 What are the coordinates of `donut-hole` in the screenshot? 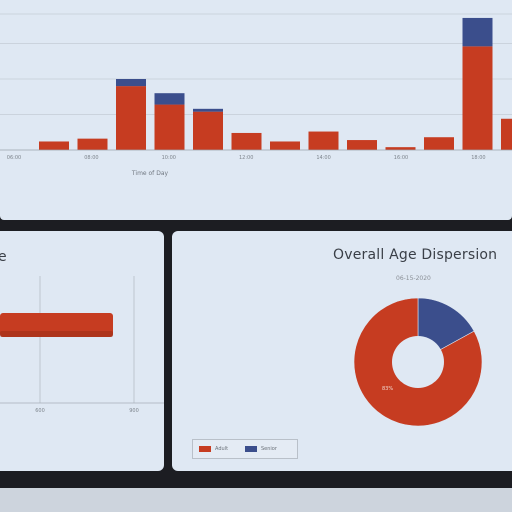 It's located at (418, 362).